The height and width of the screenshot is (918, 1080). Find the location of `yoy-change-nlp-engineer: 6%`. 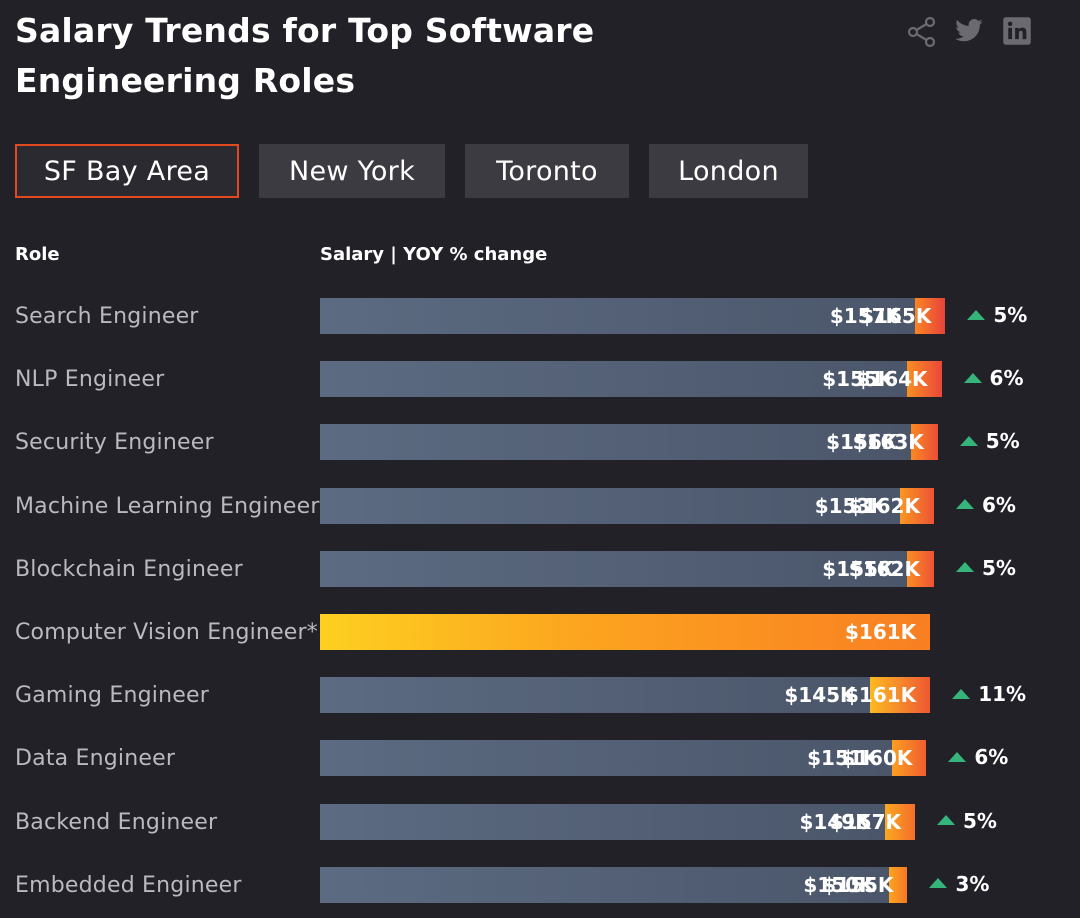

yoy-change-nlp-engineer: 6% is located at coordinates (993, 378).